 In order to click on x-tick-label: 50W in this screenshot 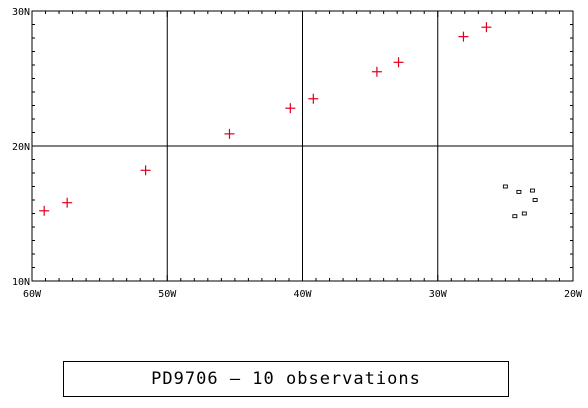, I will do `click(167, 294)`.